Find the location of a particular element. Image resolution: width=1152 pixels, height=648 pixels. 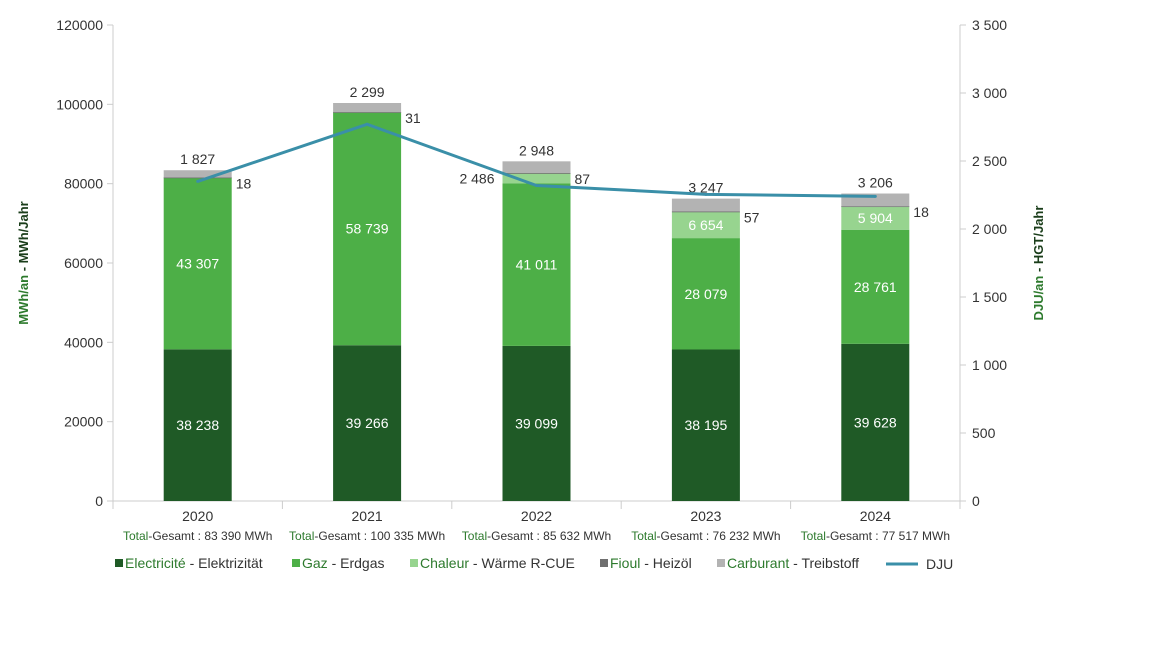

bar-carburant-2021 is located at coordinates (367, 108).